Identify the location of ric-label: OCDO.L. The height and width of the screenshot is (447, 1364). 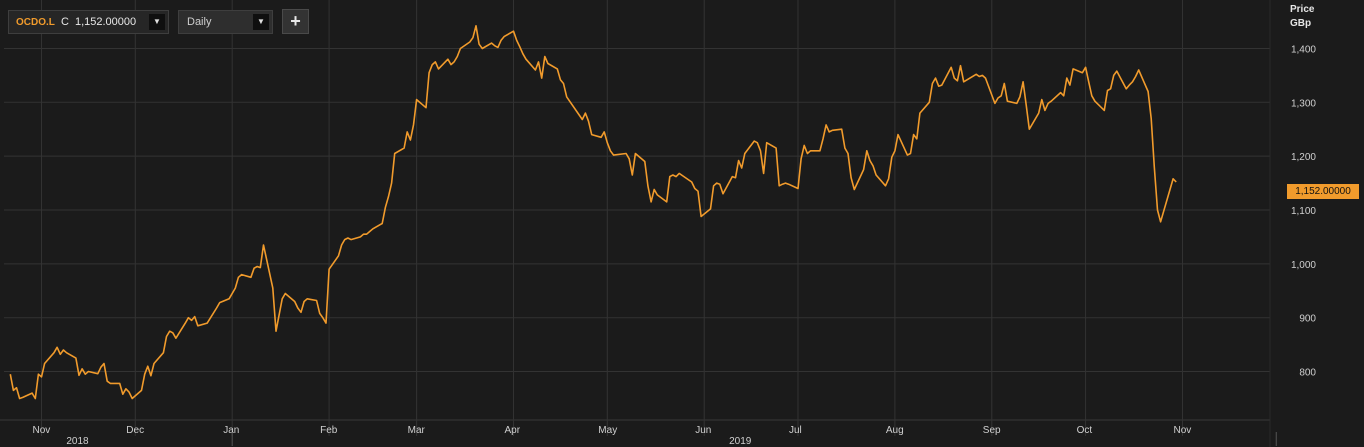
(35, 22).